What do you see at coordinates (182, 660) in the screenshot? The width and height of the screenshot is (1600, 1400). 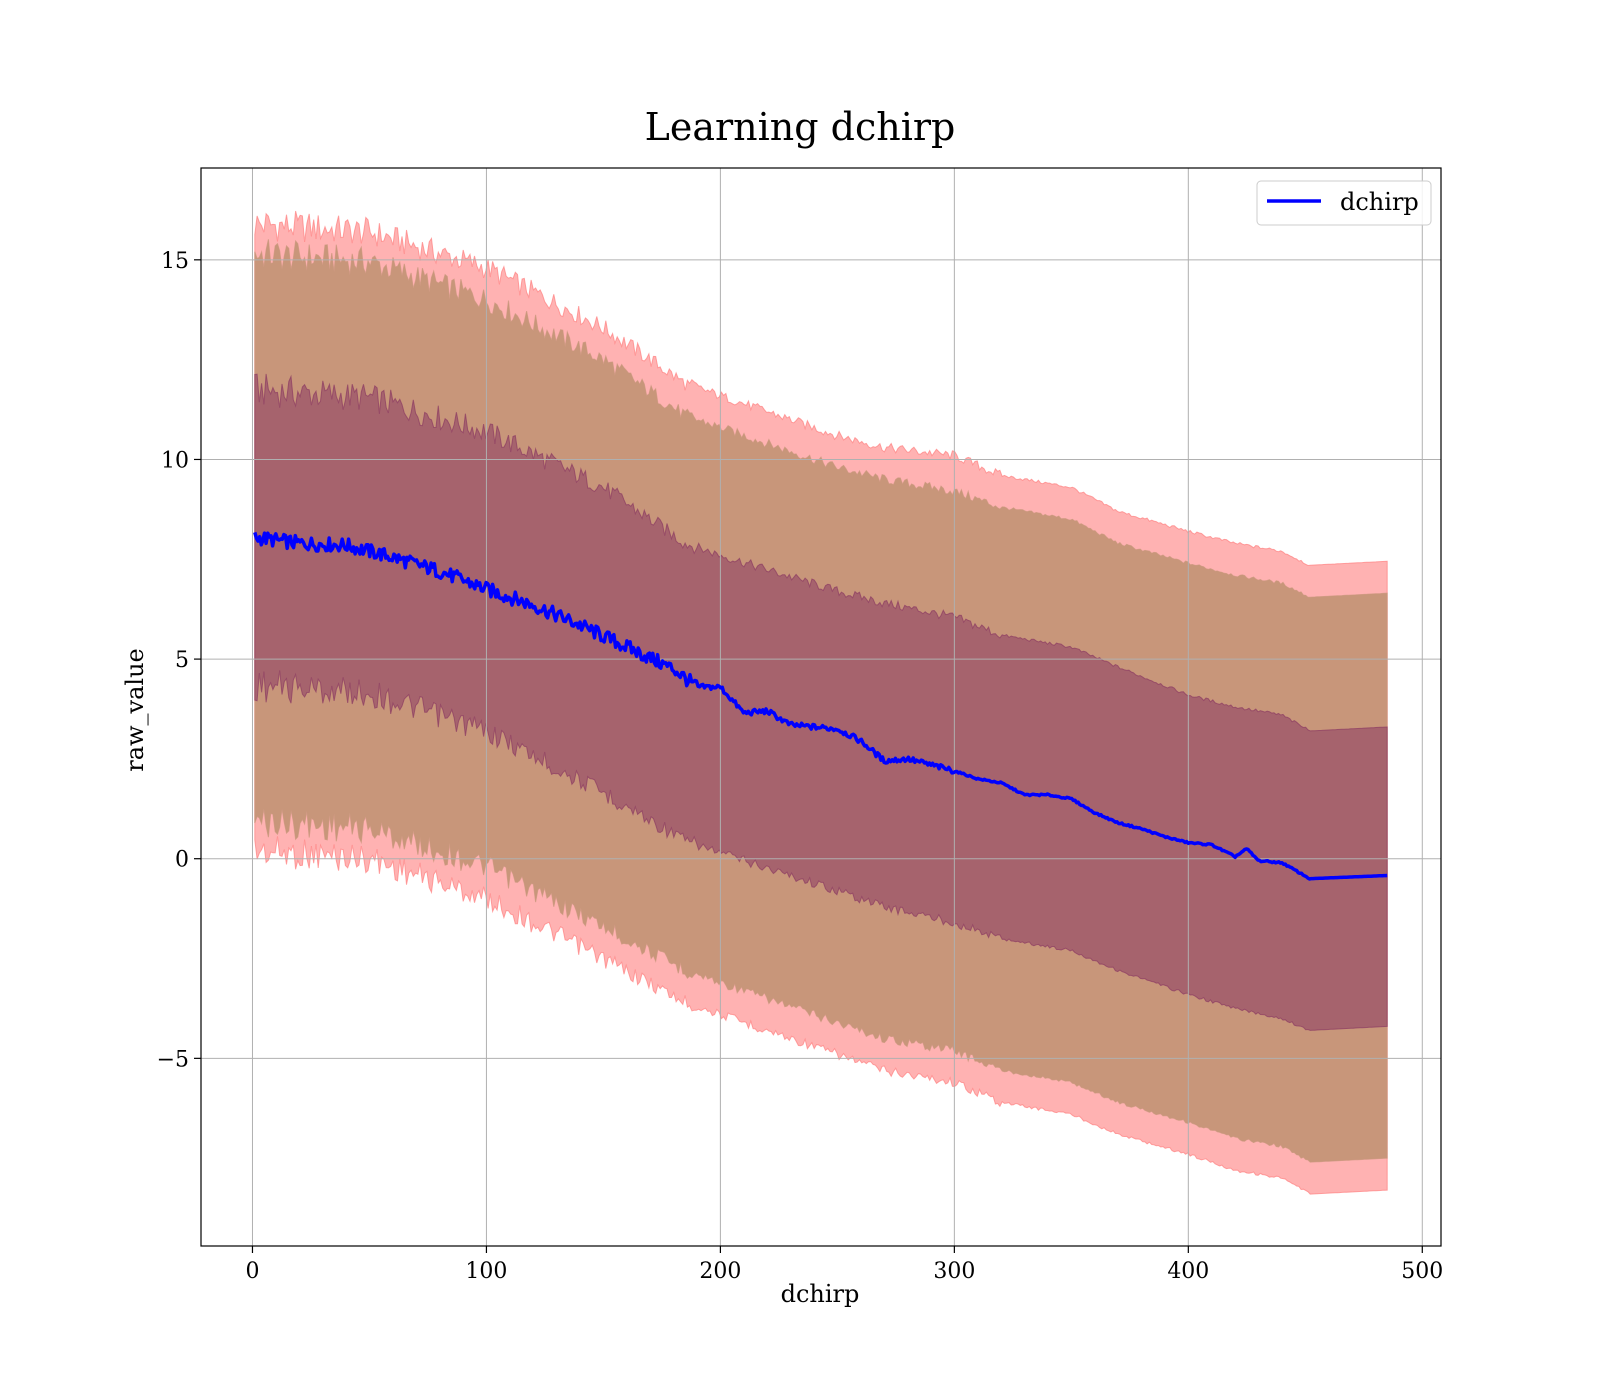 I see `y-tick-label: 5` at bounding box center [182, 660].